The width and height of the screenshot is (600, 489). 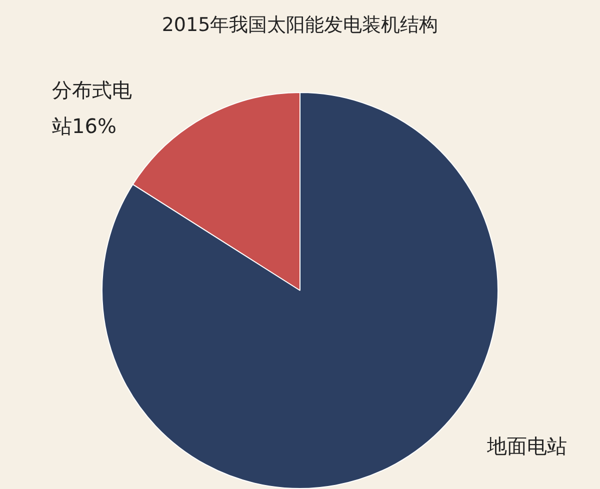 What do you see at coordinates (300, 25) in the screenshot?
I see `chart-title: 2015年我国太阳能发电装机结构` at bounding box center [300, 25].